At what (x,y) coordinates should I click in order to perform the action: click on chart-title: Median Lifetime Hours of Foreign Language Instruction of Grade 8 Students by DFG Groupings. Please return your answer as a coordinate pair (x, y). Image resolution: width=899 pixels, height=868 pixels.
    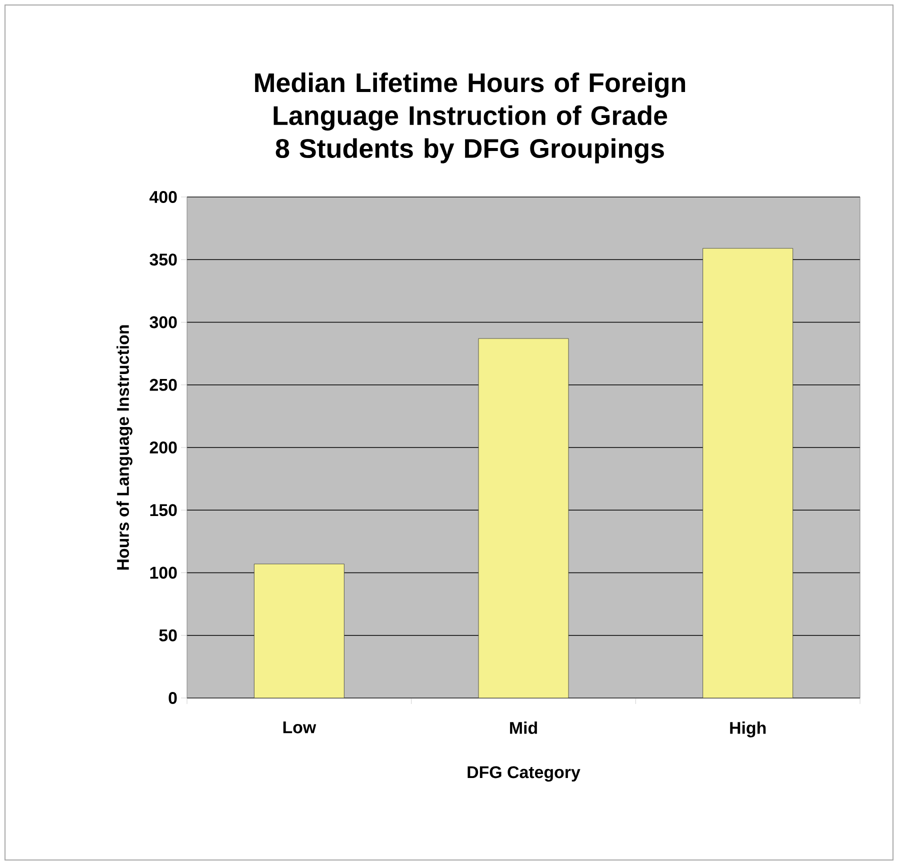
    Looking at the image, I should click on (470, 118).